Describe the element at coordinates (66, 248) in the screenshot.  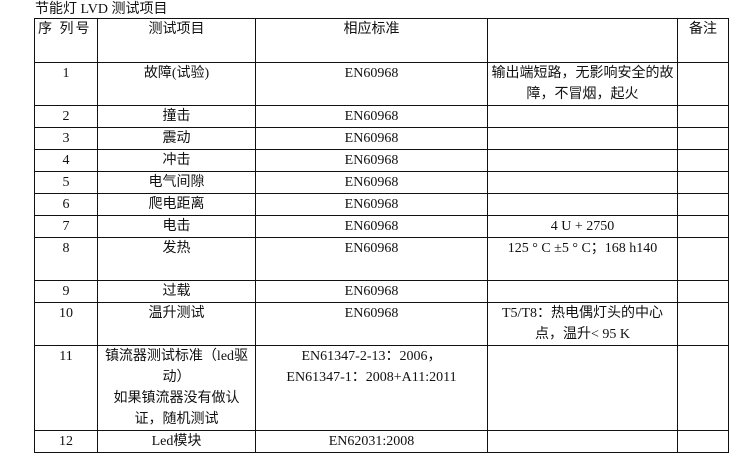
I see `cell-no-text: 8` at that location.